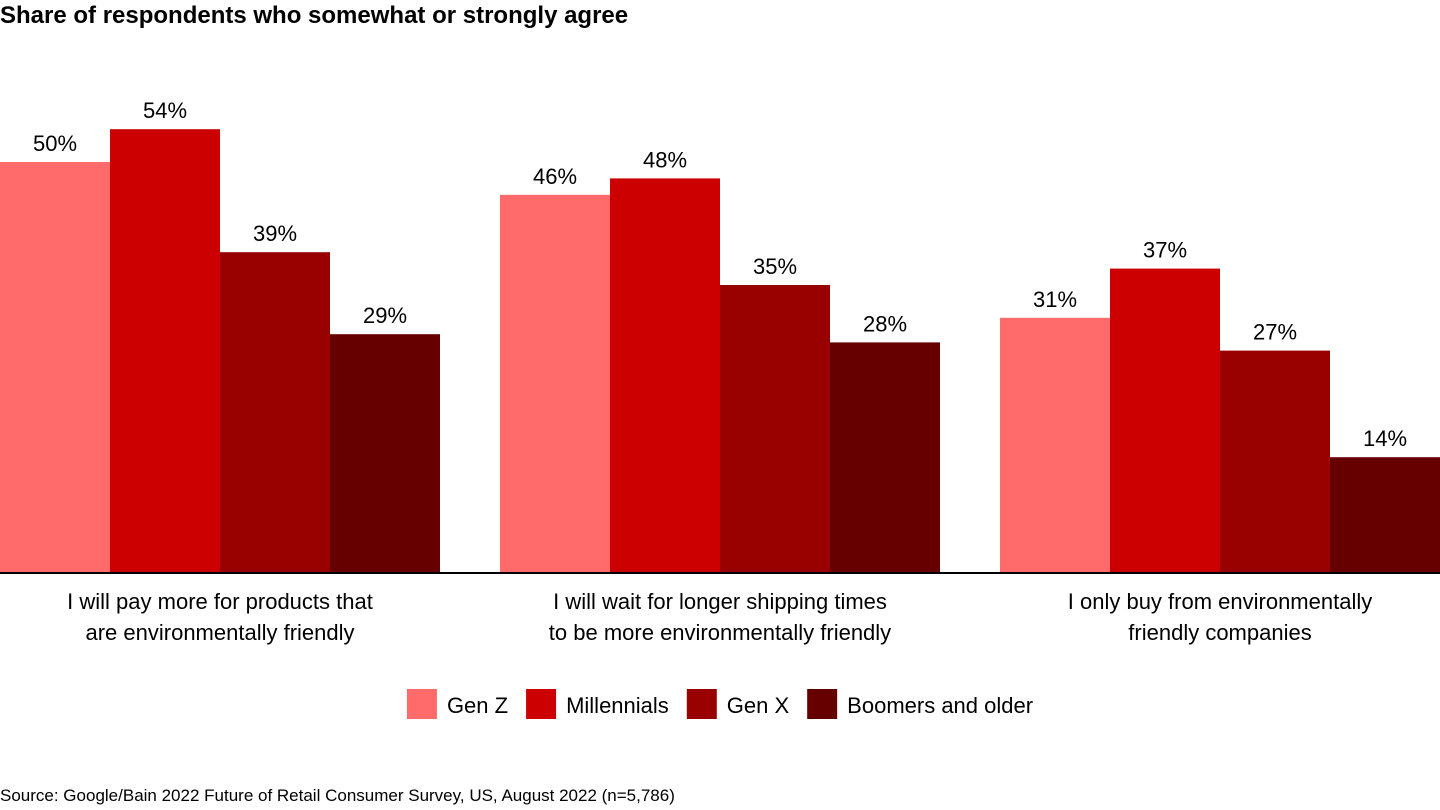 Image resolution: width=1440 pixels, height=810 pixels. What do you see at coordinates (885, 457) in the screenshot?
I see `bar-2-boomers-and-older` at bounding box center [885, 457].